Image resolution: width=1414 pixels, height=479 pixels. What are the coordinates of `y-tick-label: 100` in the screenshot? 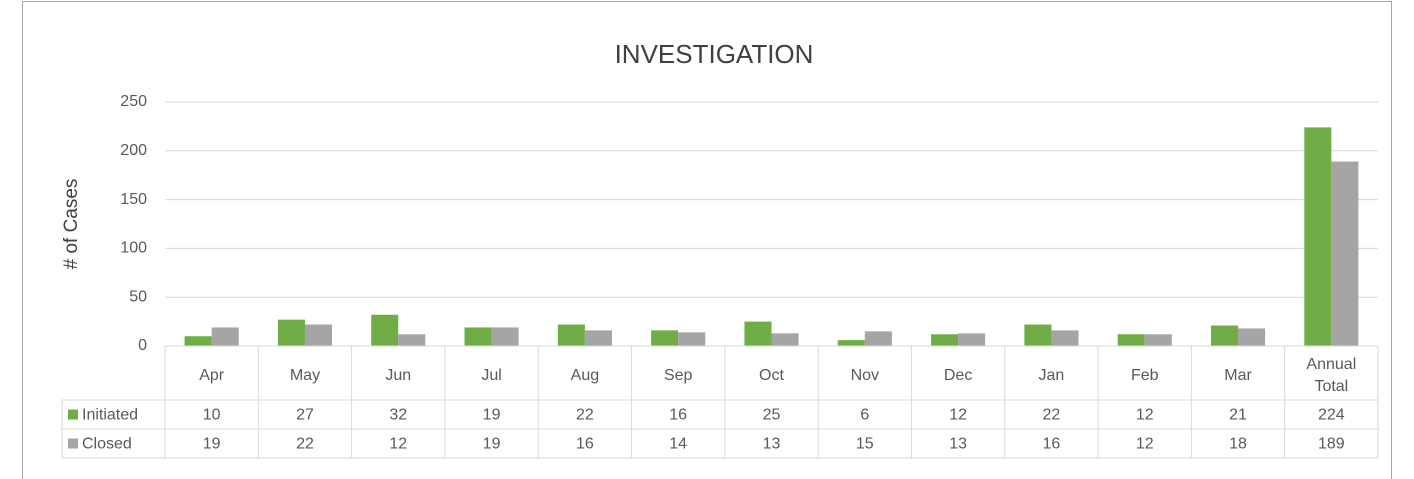 It's located at (133, 248).